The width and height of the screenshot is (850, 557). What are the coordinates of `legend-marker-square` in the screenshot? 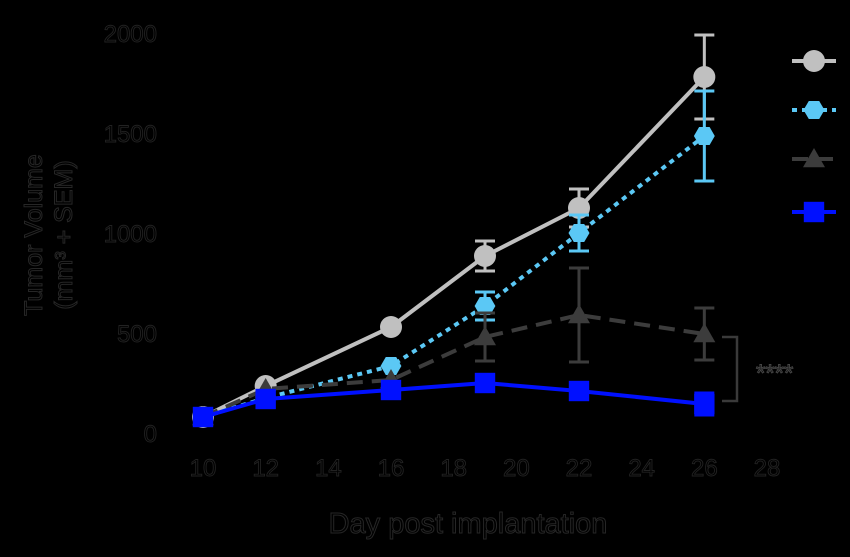 It's located at (814, 212).